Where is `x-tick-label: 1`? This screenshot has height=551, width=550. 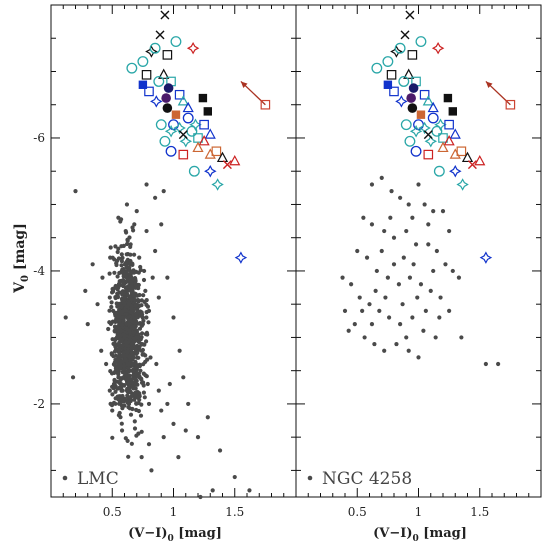
x-tick-label: 1 is located at coordinates (174, 512).